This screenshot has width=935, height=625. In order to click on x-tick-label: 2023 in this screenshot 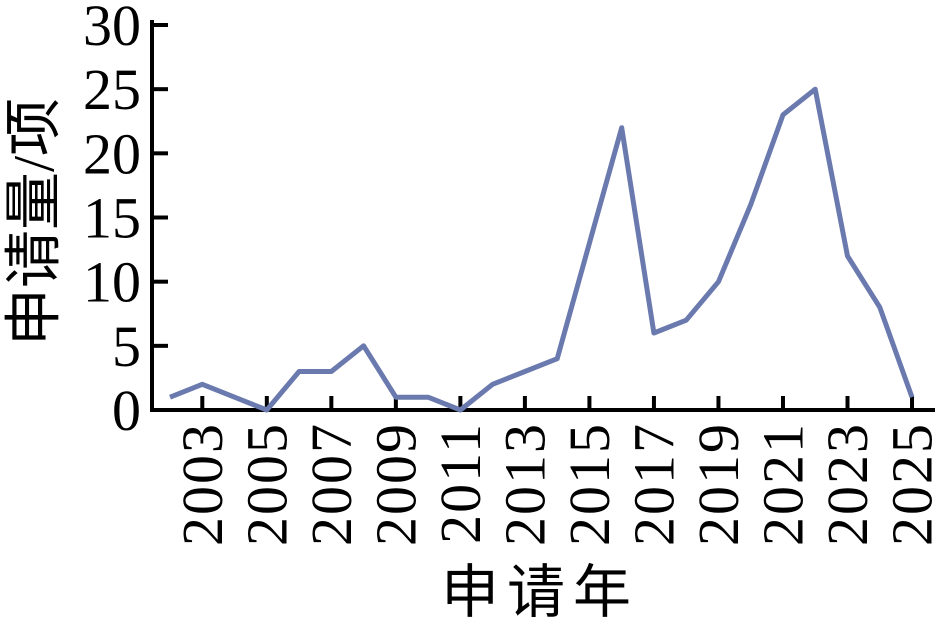, I will do `click(847, 484)`.